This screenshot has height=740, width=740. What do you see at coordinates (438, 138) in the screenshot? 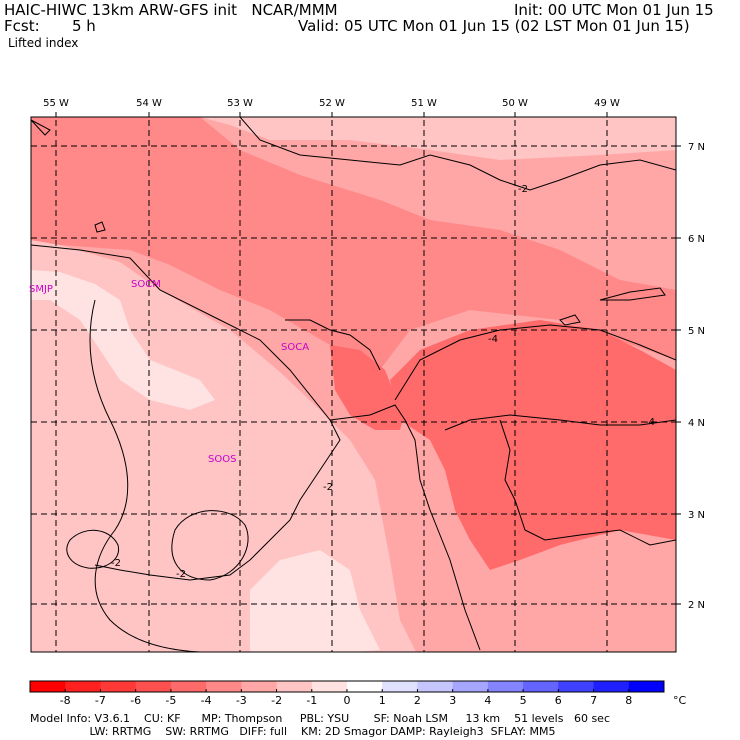
I see `north-strip` at bounding box center [438, 138].